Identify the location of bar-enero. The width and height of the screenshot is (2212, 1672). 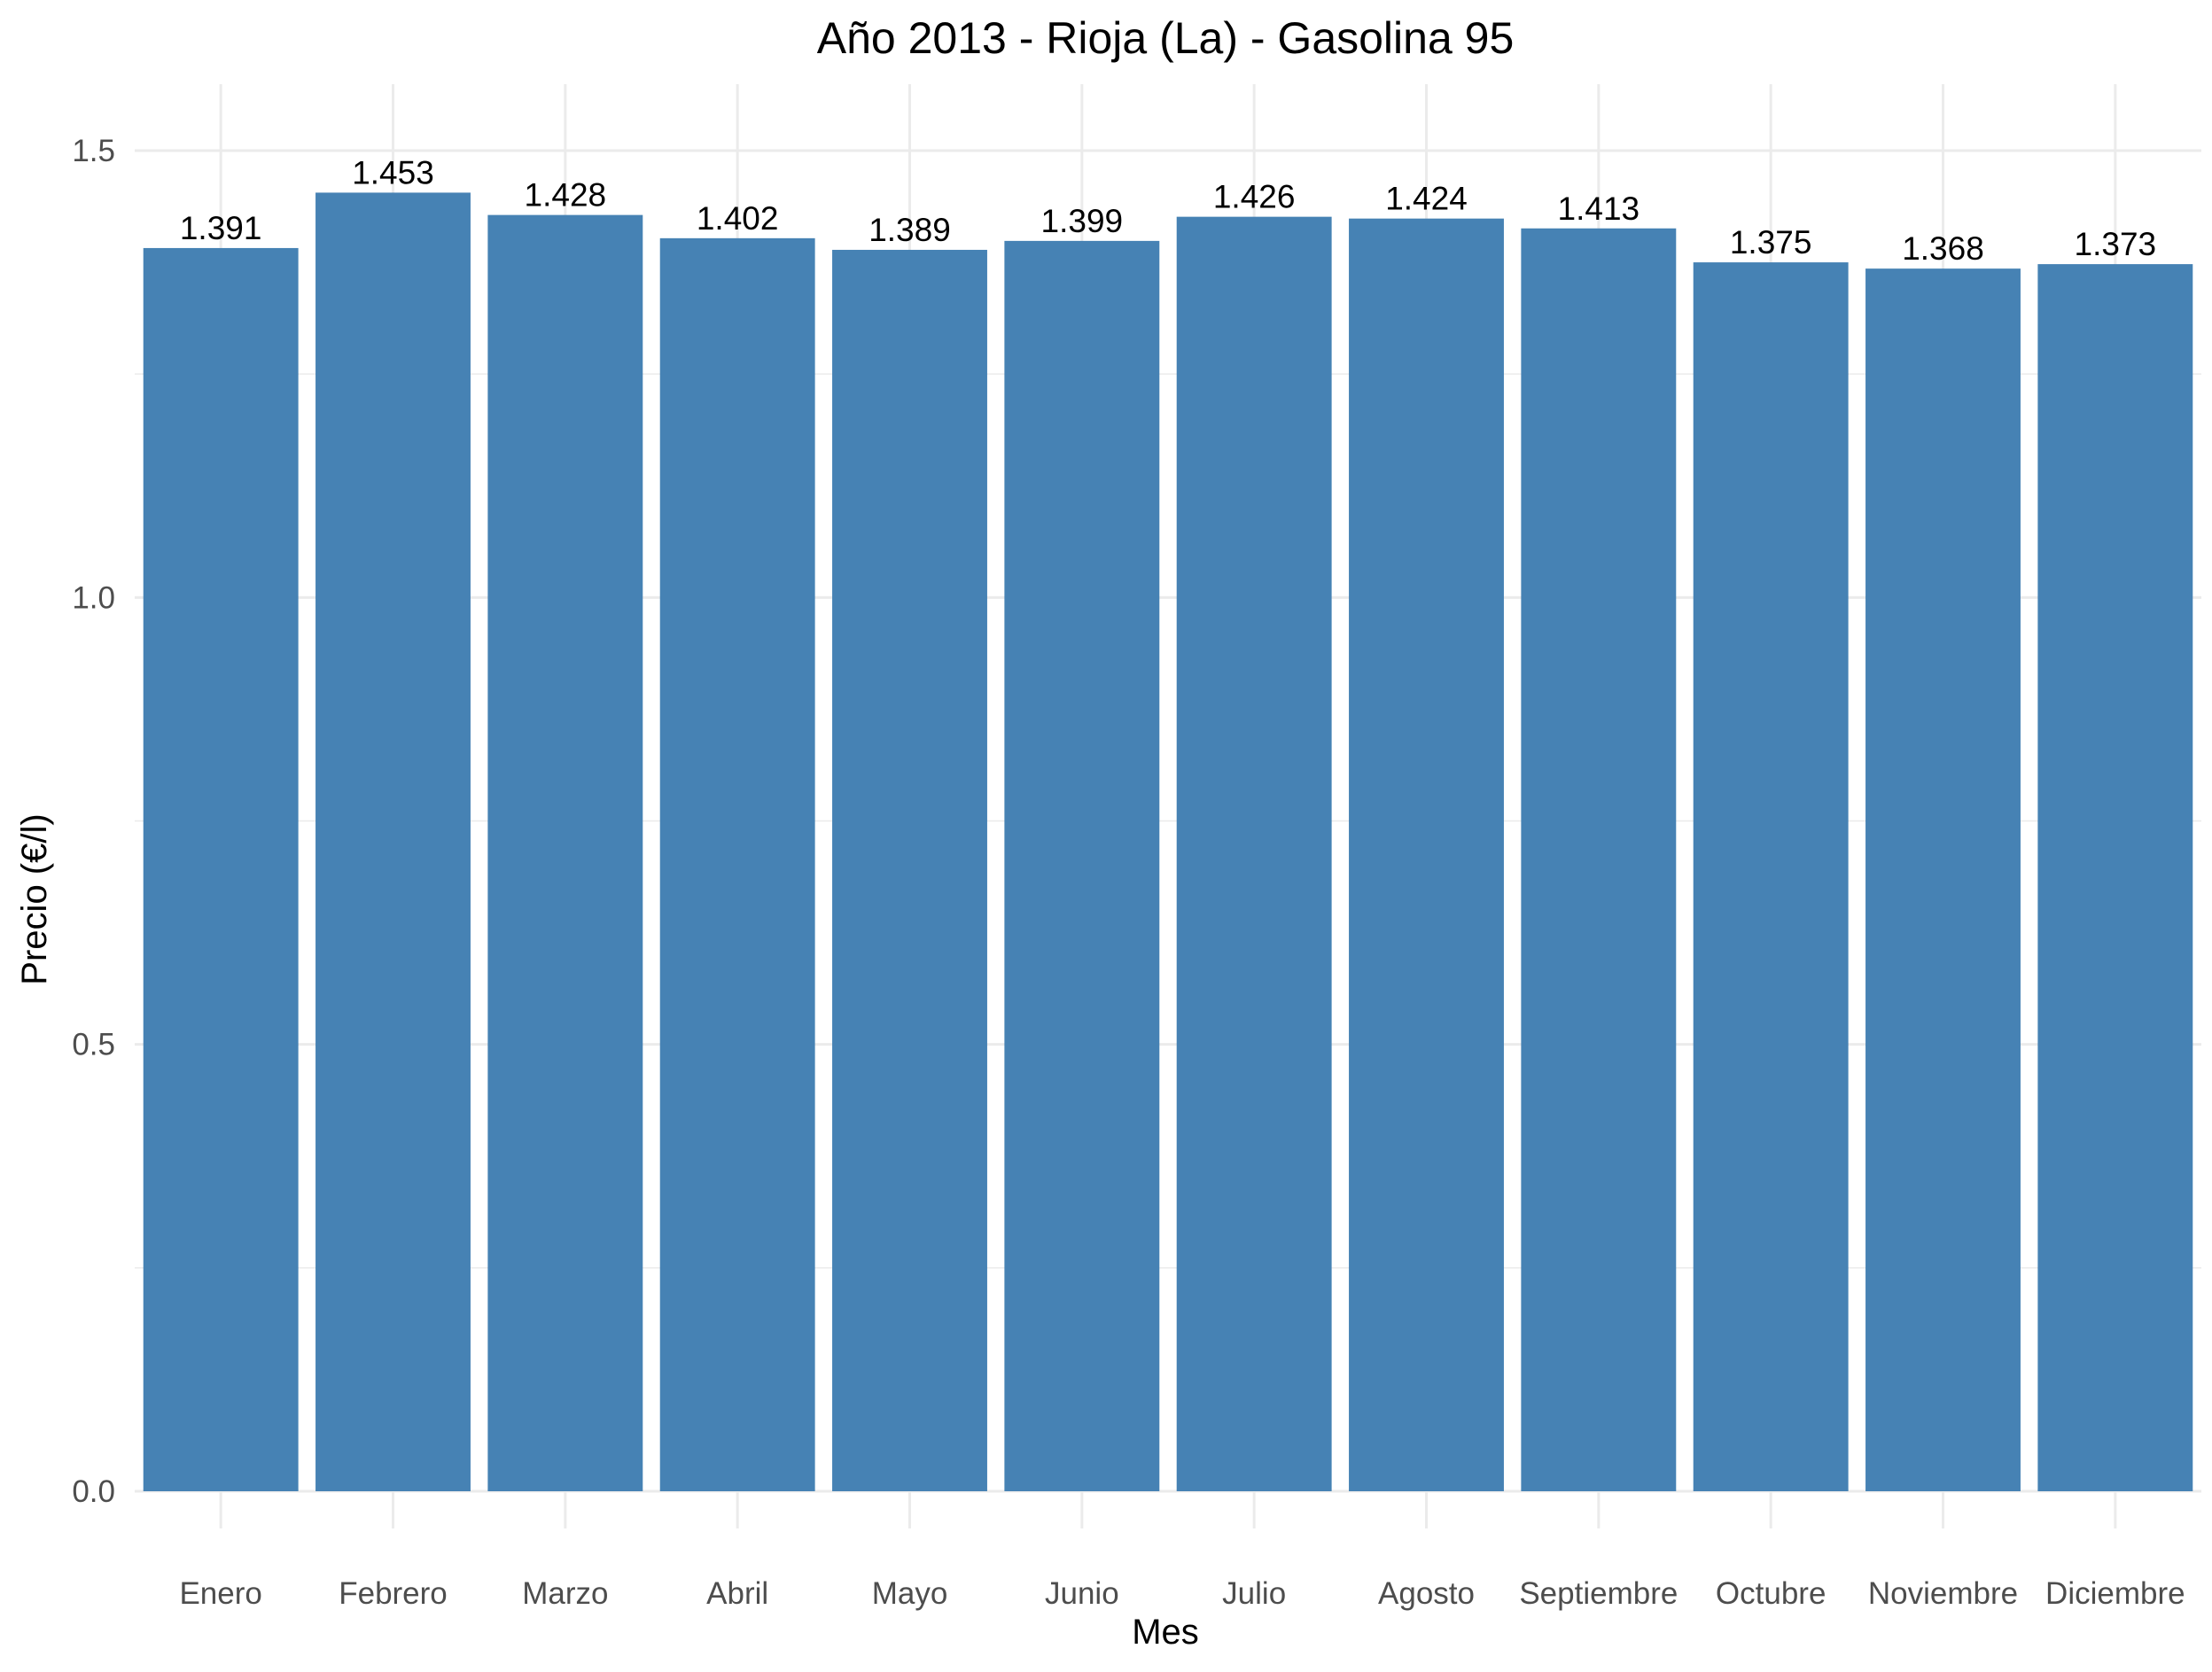
(221, 869).